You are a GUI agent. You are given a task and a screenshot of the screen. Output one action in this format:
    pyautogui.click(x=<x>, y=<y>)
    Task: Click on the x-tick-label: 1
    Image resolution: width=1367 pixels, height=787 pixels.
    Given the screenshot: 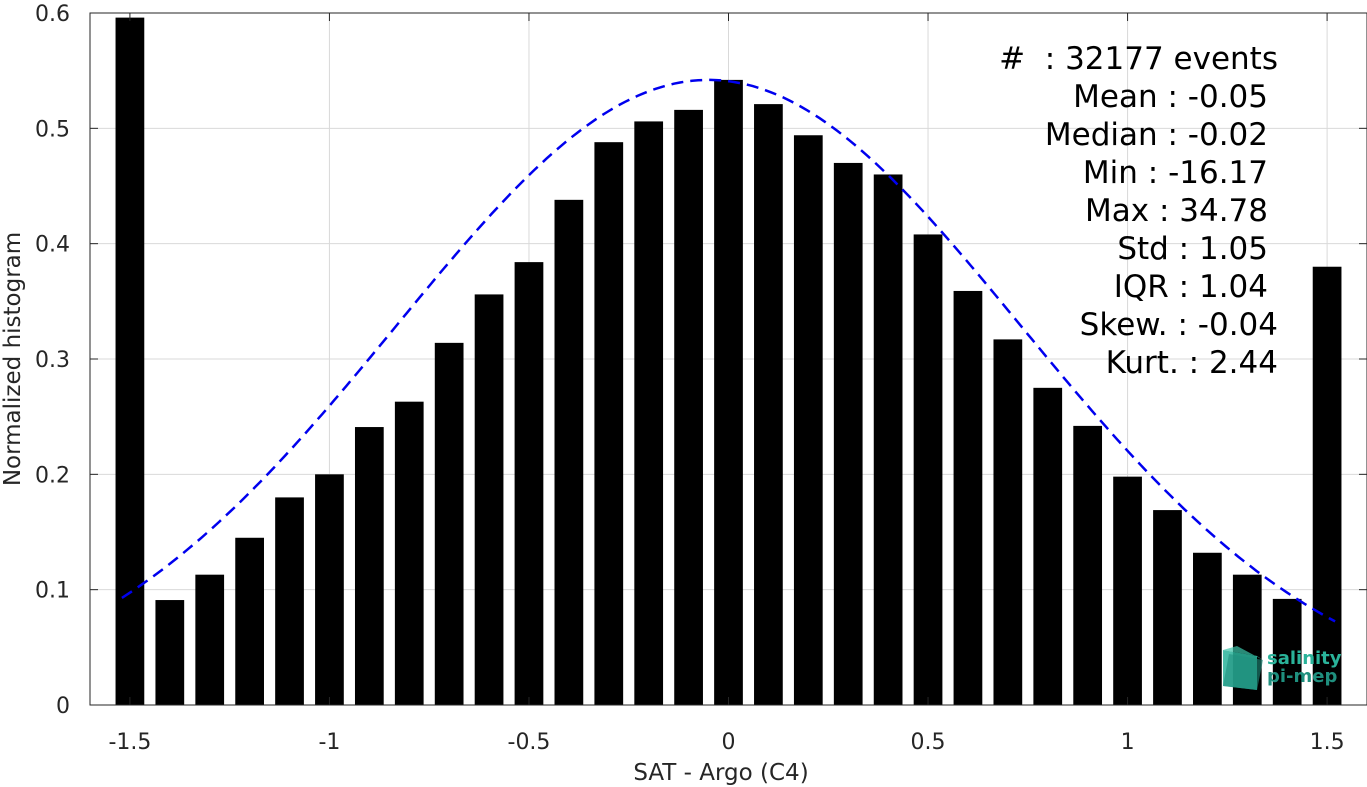 What is the action you would take?
    pyautogui.click(x=1128, y=742)
    